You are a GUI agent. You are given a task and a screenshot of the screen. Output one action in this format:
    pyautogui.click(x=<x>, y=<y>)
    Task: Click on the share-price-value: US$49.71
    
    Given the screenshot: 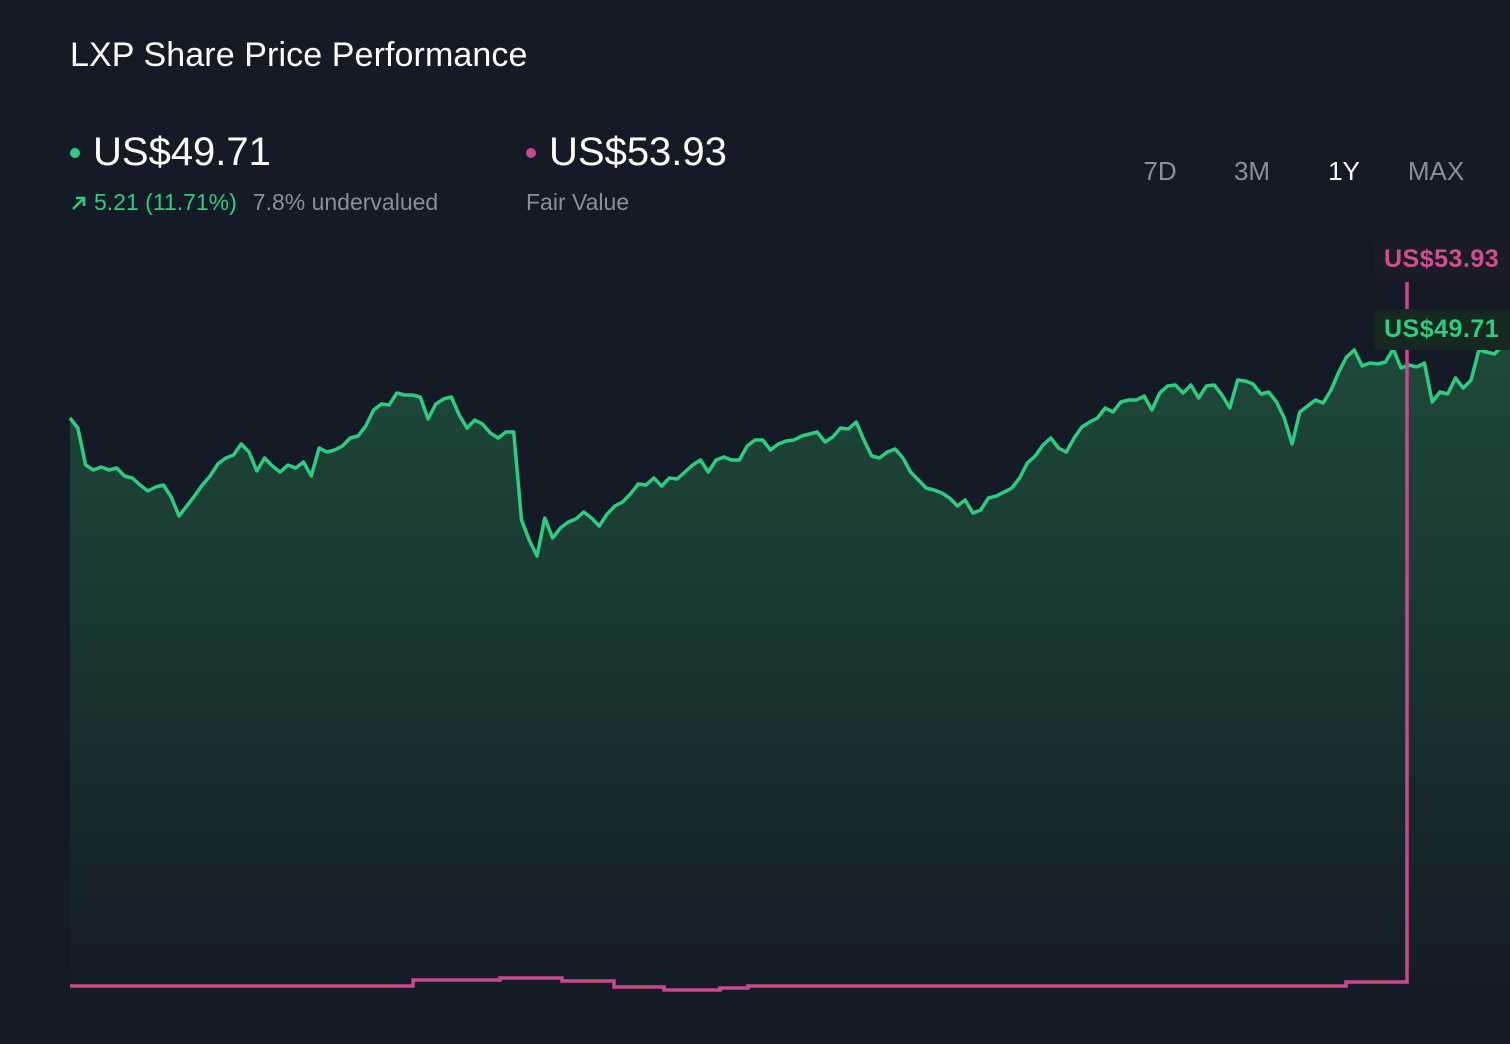 What is the action you would take?
    pyautogui.click(x=182, y=152)
    